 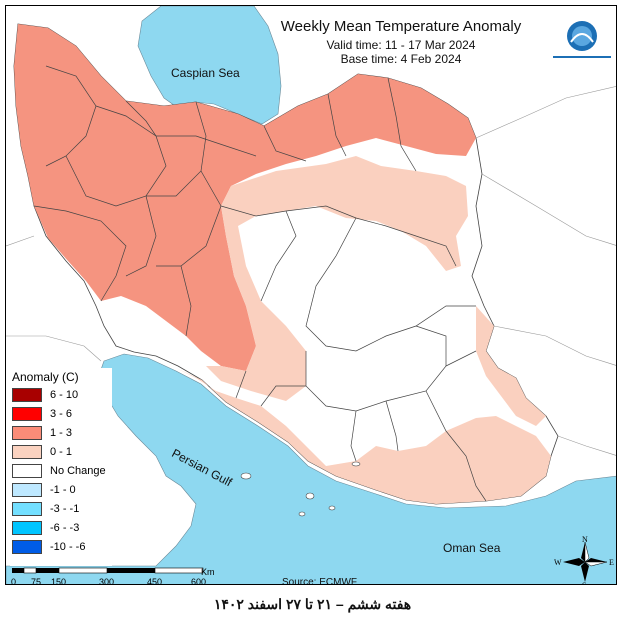 What do you see at coordinates (363, 436) in the screenshot?
I see `anomaly-0-1-region-south` at bounding box center [363, 436].